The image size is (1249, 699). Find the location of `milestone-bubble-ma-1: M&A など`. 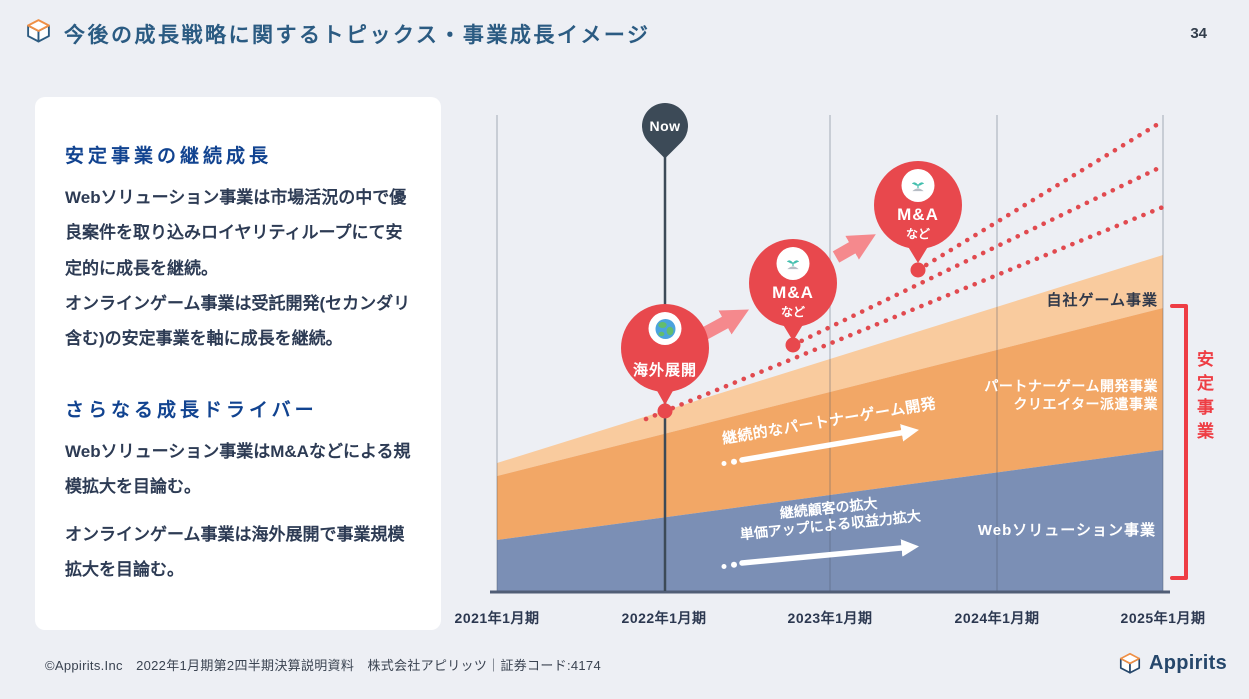

milestone-bubble-ma-1: M&A など is located at coordinates (793, 283).